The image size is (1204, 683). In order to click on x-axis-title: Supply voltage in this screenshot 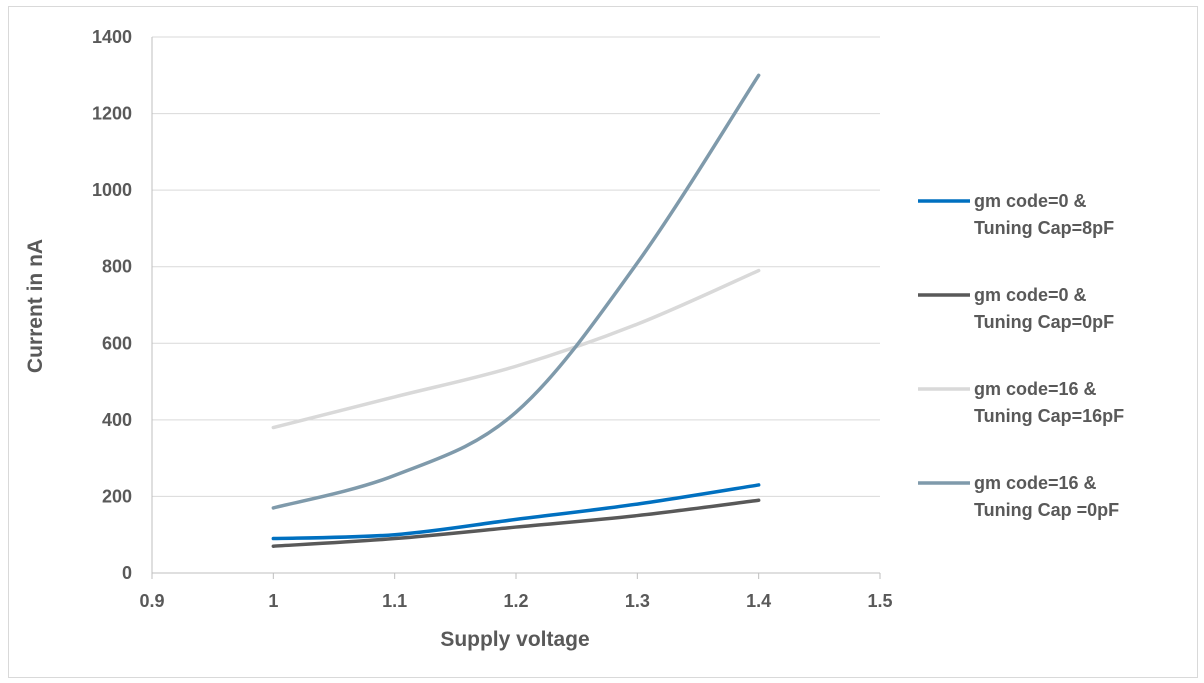, I will do `click(514, 639)`.